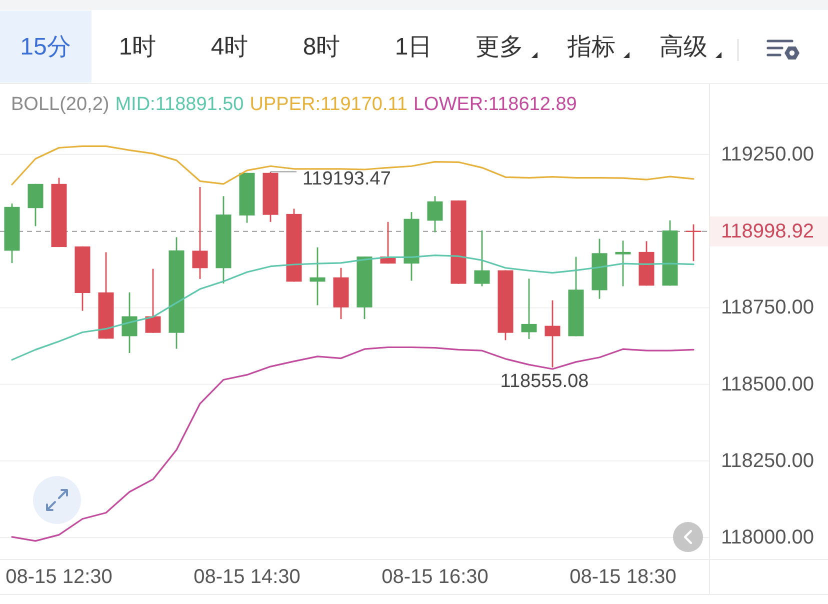 This screenshot has width=828, height=604. What do you see at coordinates (767, 384) in the screenshot?
I see `y-tick-label: 118500.00` at bounding box center [767, 384].